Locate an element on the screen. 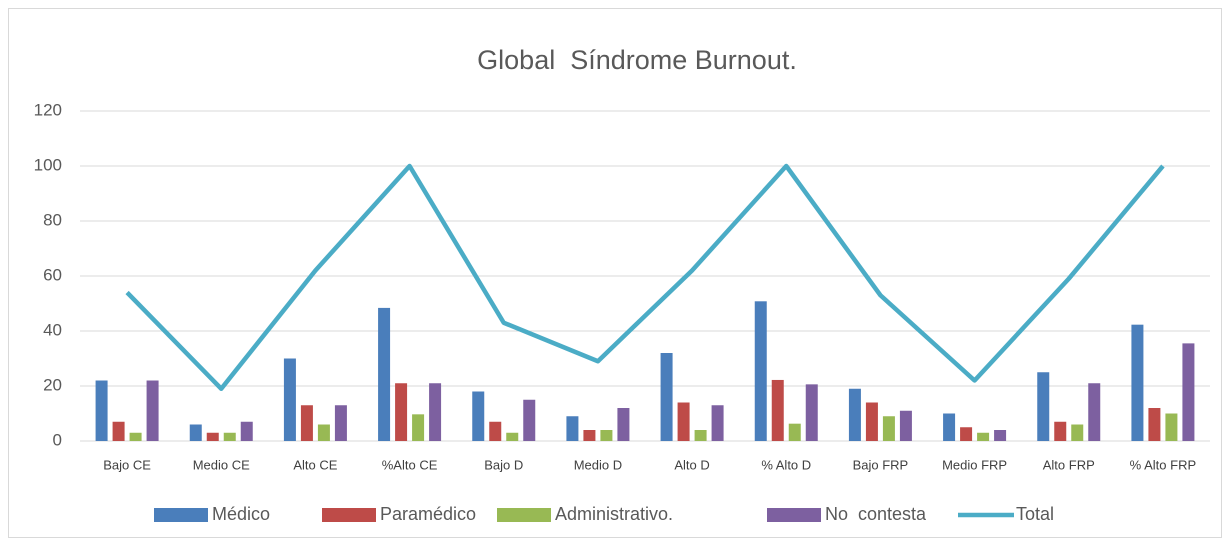  x-tick-label: Medio CE is located at coordinates (221, 464).